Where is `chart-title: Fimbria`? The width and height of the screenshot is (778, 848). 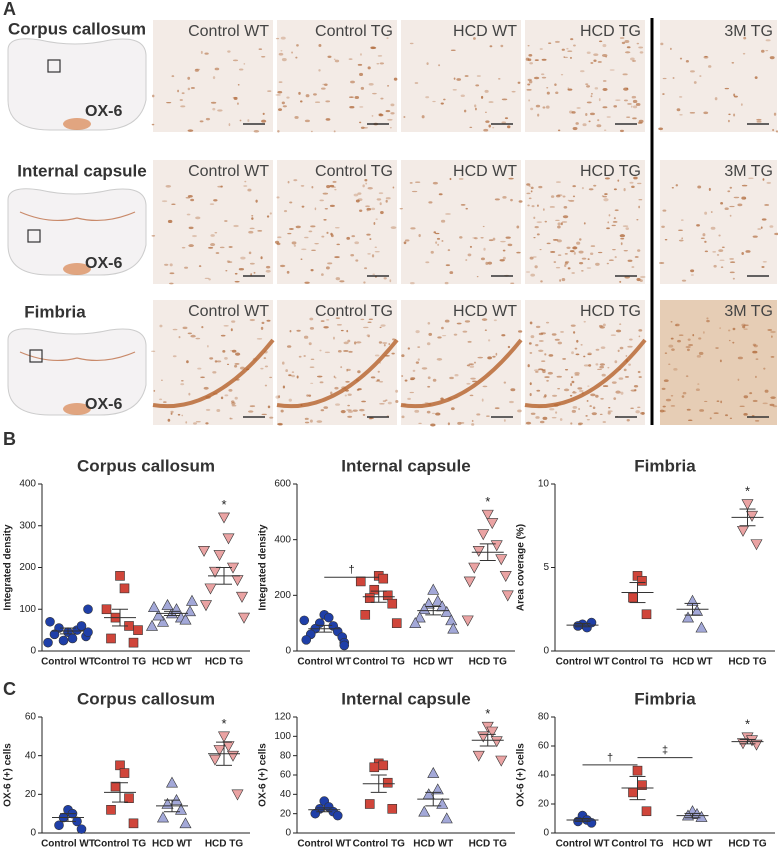 chart-title: Fimbria is located at coordinates (665, 465).